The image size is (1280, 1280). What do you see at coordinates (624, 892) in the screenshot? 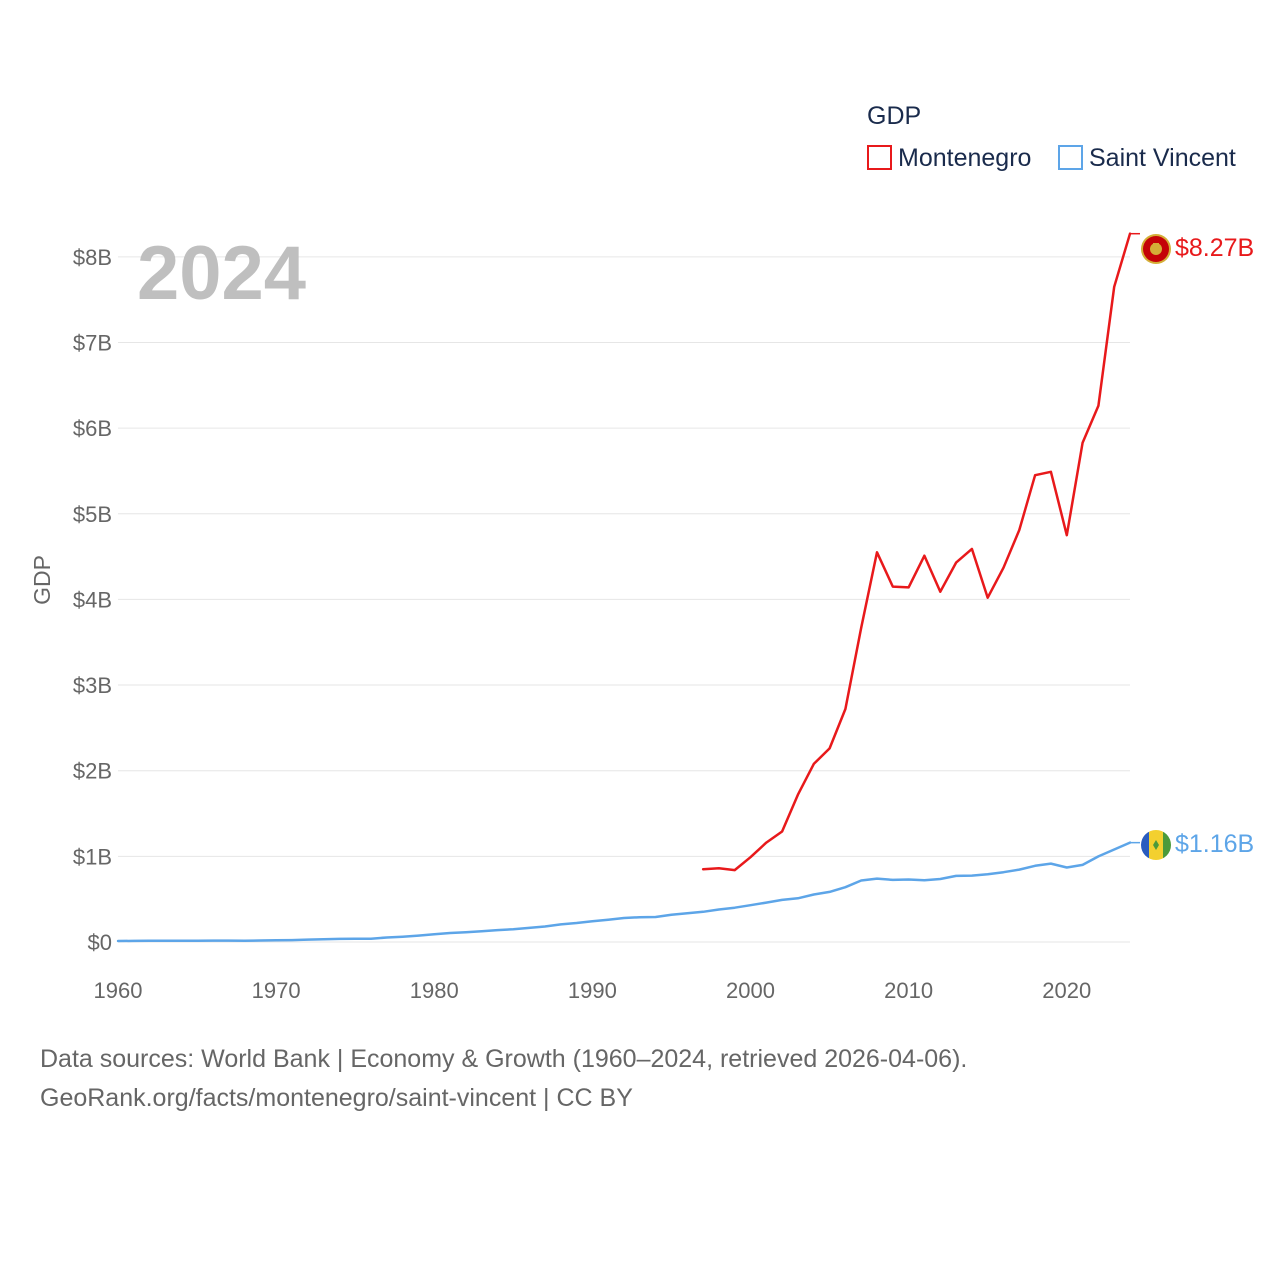
I see `line-saint-vincent` at bounding box center [624, 892].